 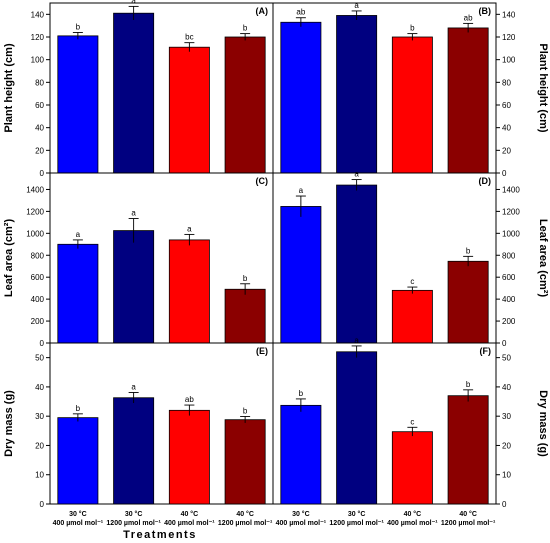 What do you see at coordinates (543, 258) in the screenshot?
I see `y-axis-title: Leaf area (cm²)` at bounding box center [543, 258].